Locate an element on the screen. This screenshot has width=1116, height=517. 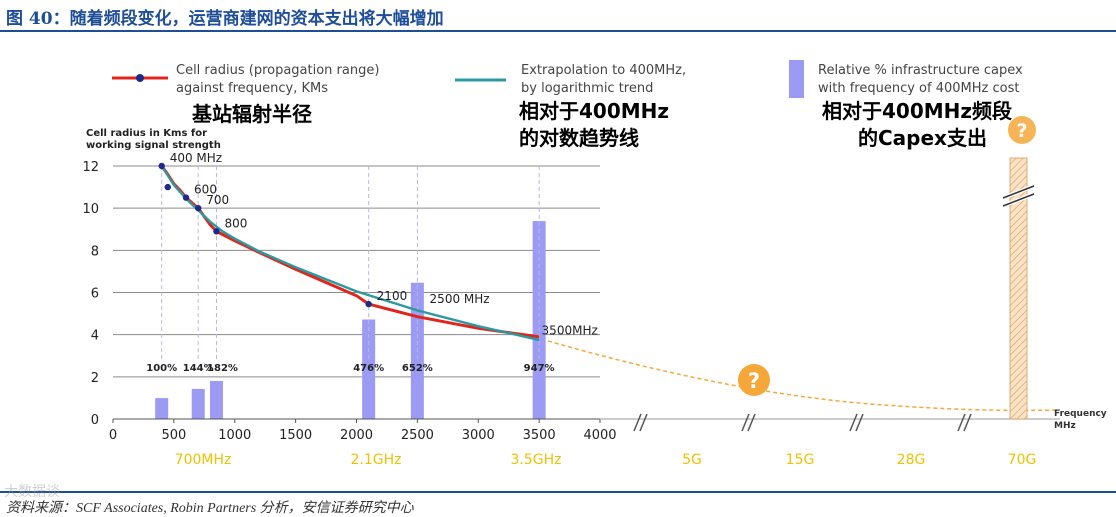
y-tick-label: 6 is located at coordinates (95, 294).